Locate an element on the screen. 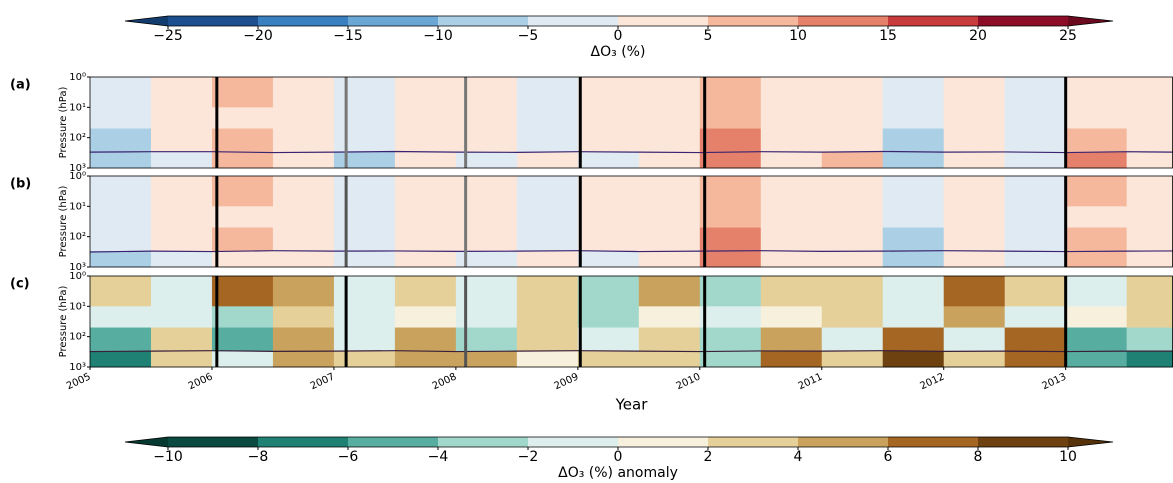  colorbar-tick-label: 6 is located at coordinates (888, 457).